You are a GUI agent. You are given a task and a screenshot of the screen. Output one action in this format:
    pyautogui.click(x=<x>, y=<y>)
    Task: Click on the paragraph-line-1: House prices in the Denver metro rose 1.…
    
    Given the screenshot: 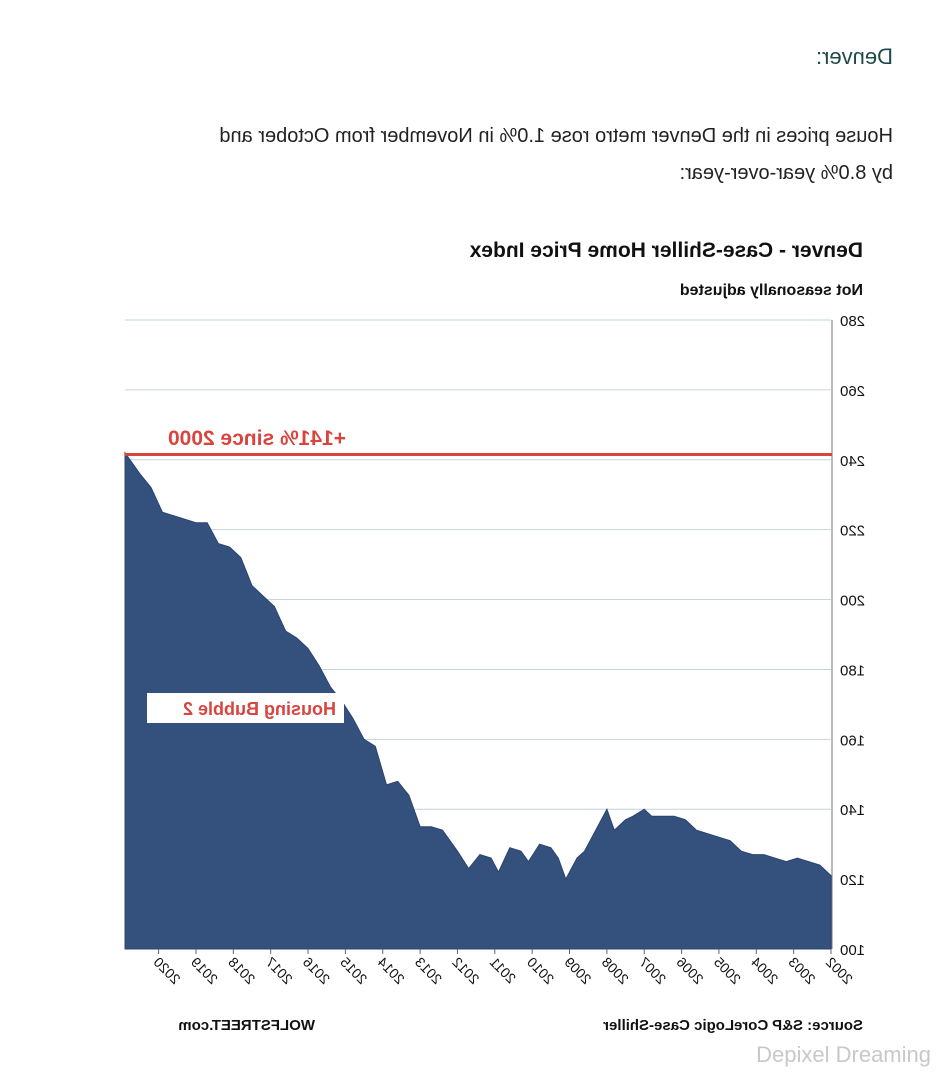 What is the action you would take?
    pyautogui.click(x=556, y=136)
    